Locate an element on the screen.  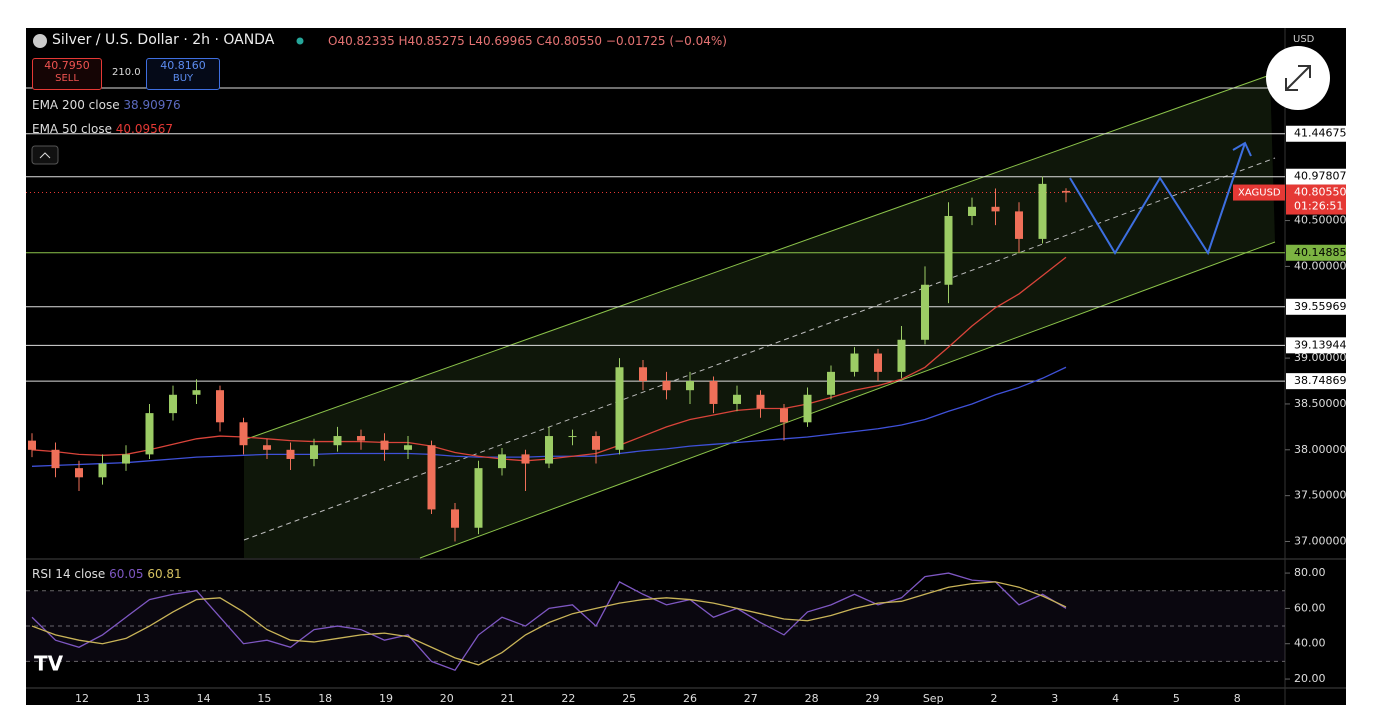
rsi-ma-value: 60.81 is located at coordinates (164, 574).